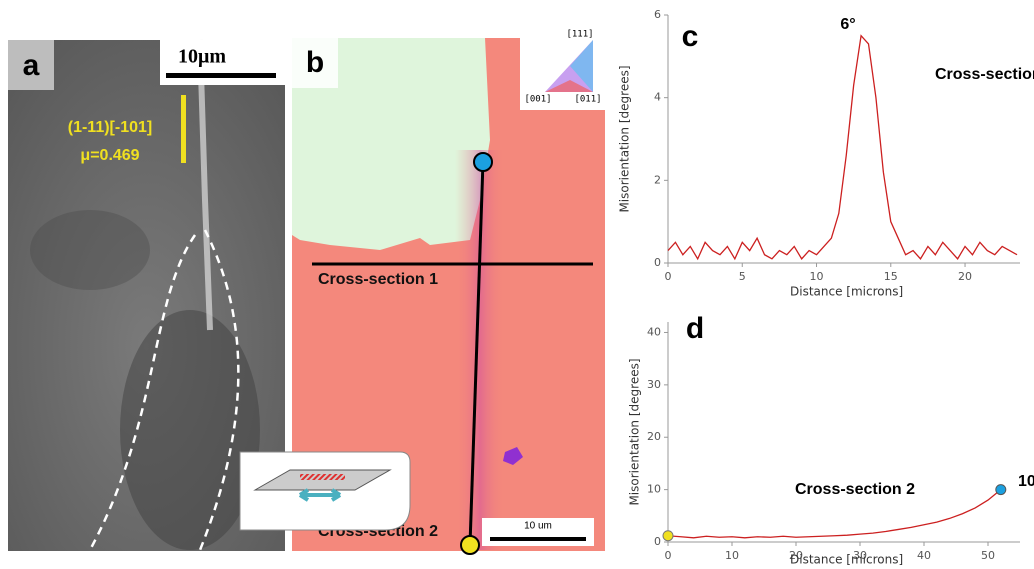 This screenshot has width=1034, height=569. I want to click on dashed-outline, so click(164, 390).